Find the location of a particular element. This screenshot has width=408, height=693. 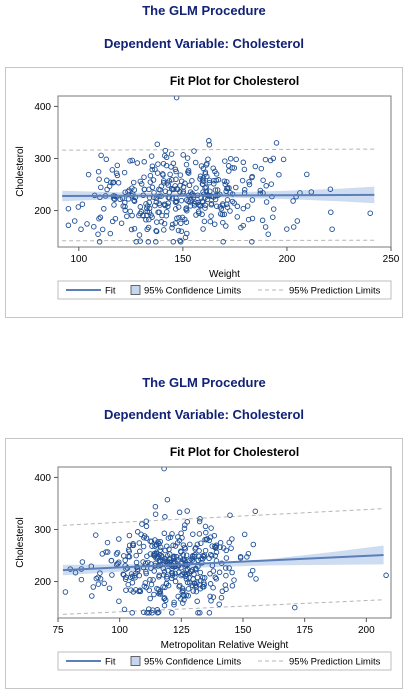

y-tick-label: 300 is located at coordinates (42, 159).